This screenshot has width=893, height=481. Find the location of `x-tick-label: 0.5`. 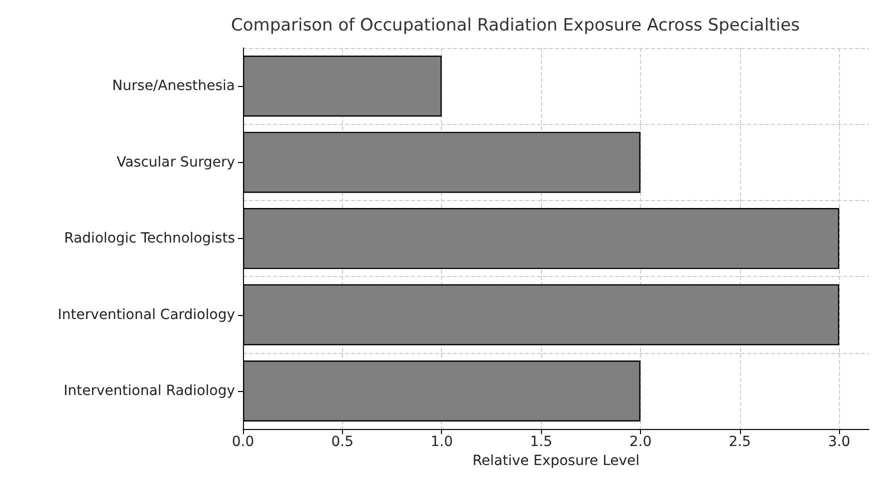

x-tick-label: 0.5 is located at coordinates (342, 442).